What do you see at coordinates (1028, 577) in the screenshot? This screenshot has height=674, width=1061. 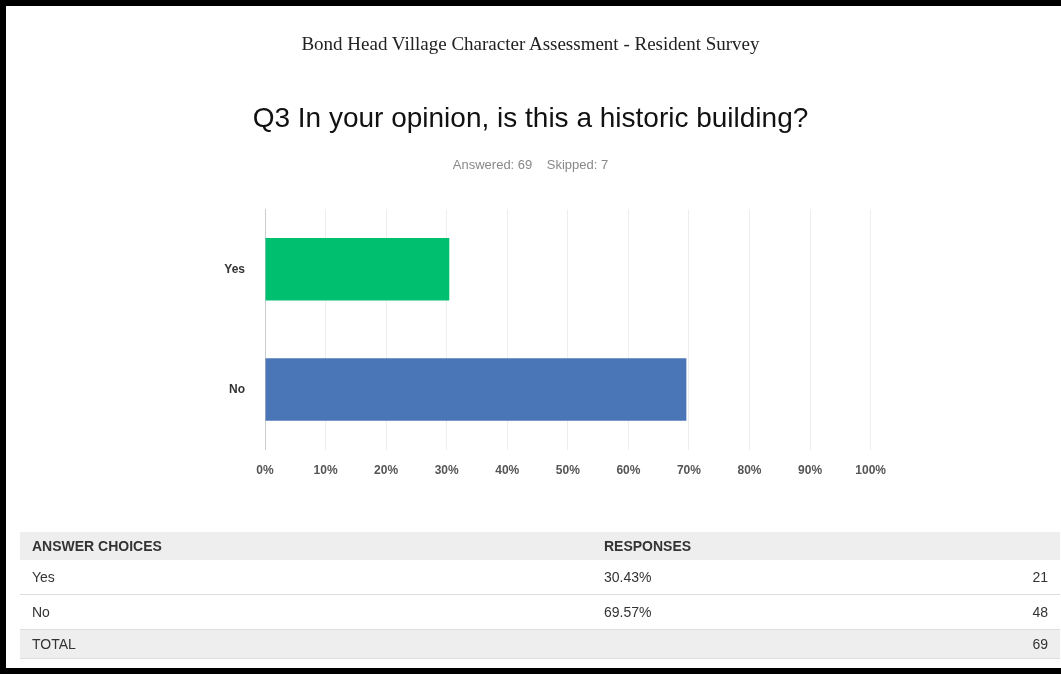 I see `text: 21` at bounding box center [1028, 577].